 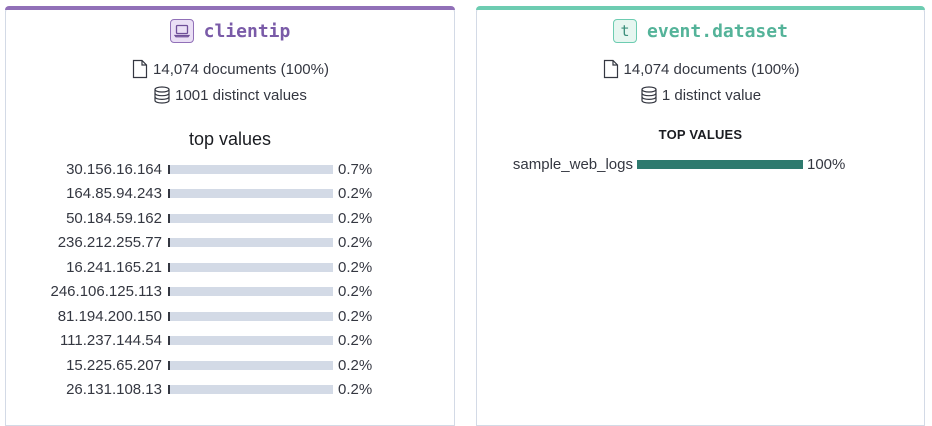 What do you see at coordinates (230, 139) in the screenshot?
I see `top-values-heading: top values` at bounding box center [230, 139].